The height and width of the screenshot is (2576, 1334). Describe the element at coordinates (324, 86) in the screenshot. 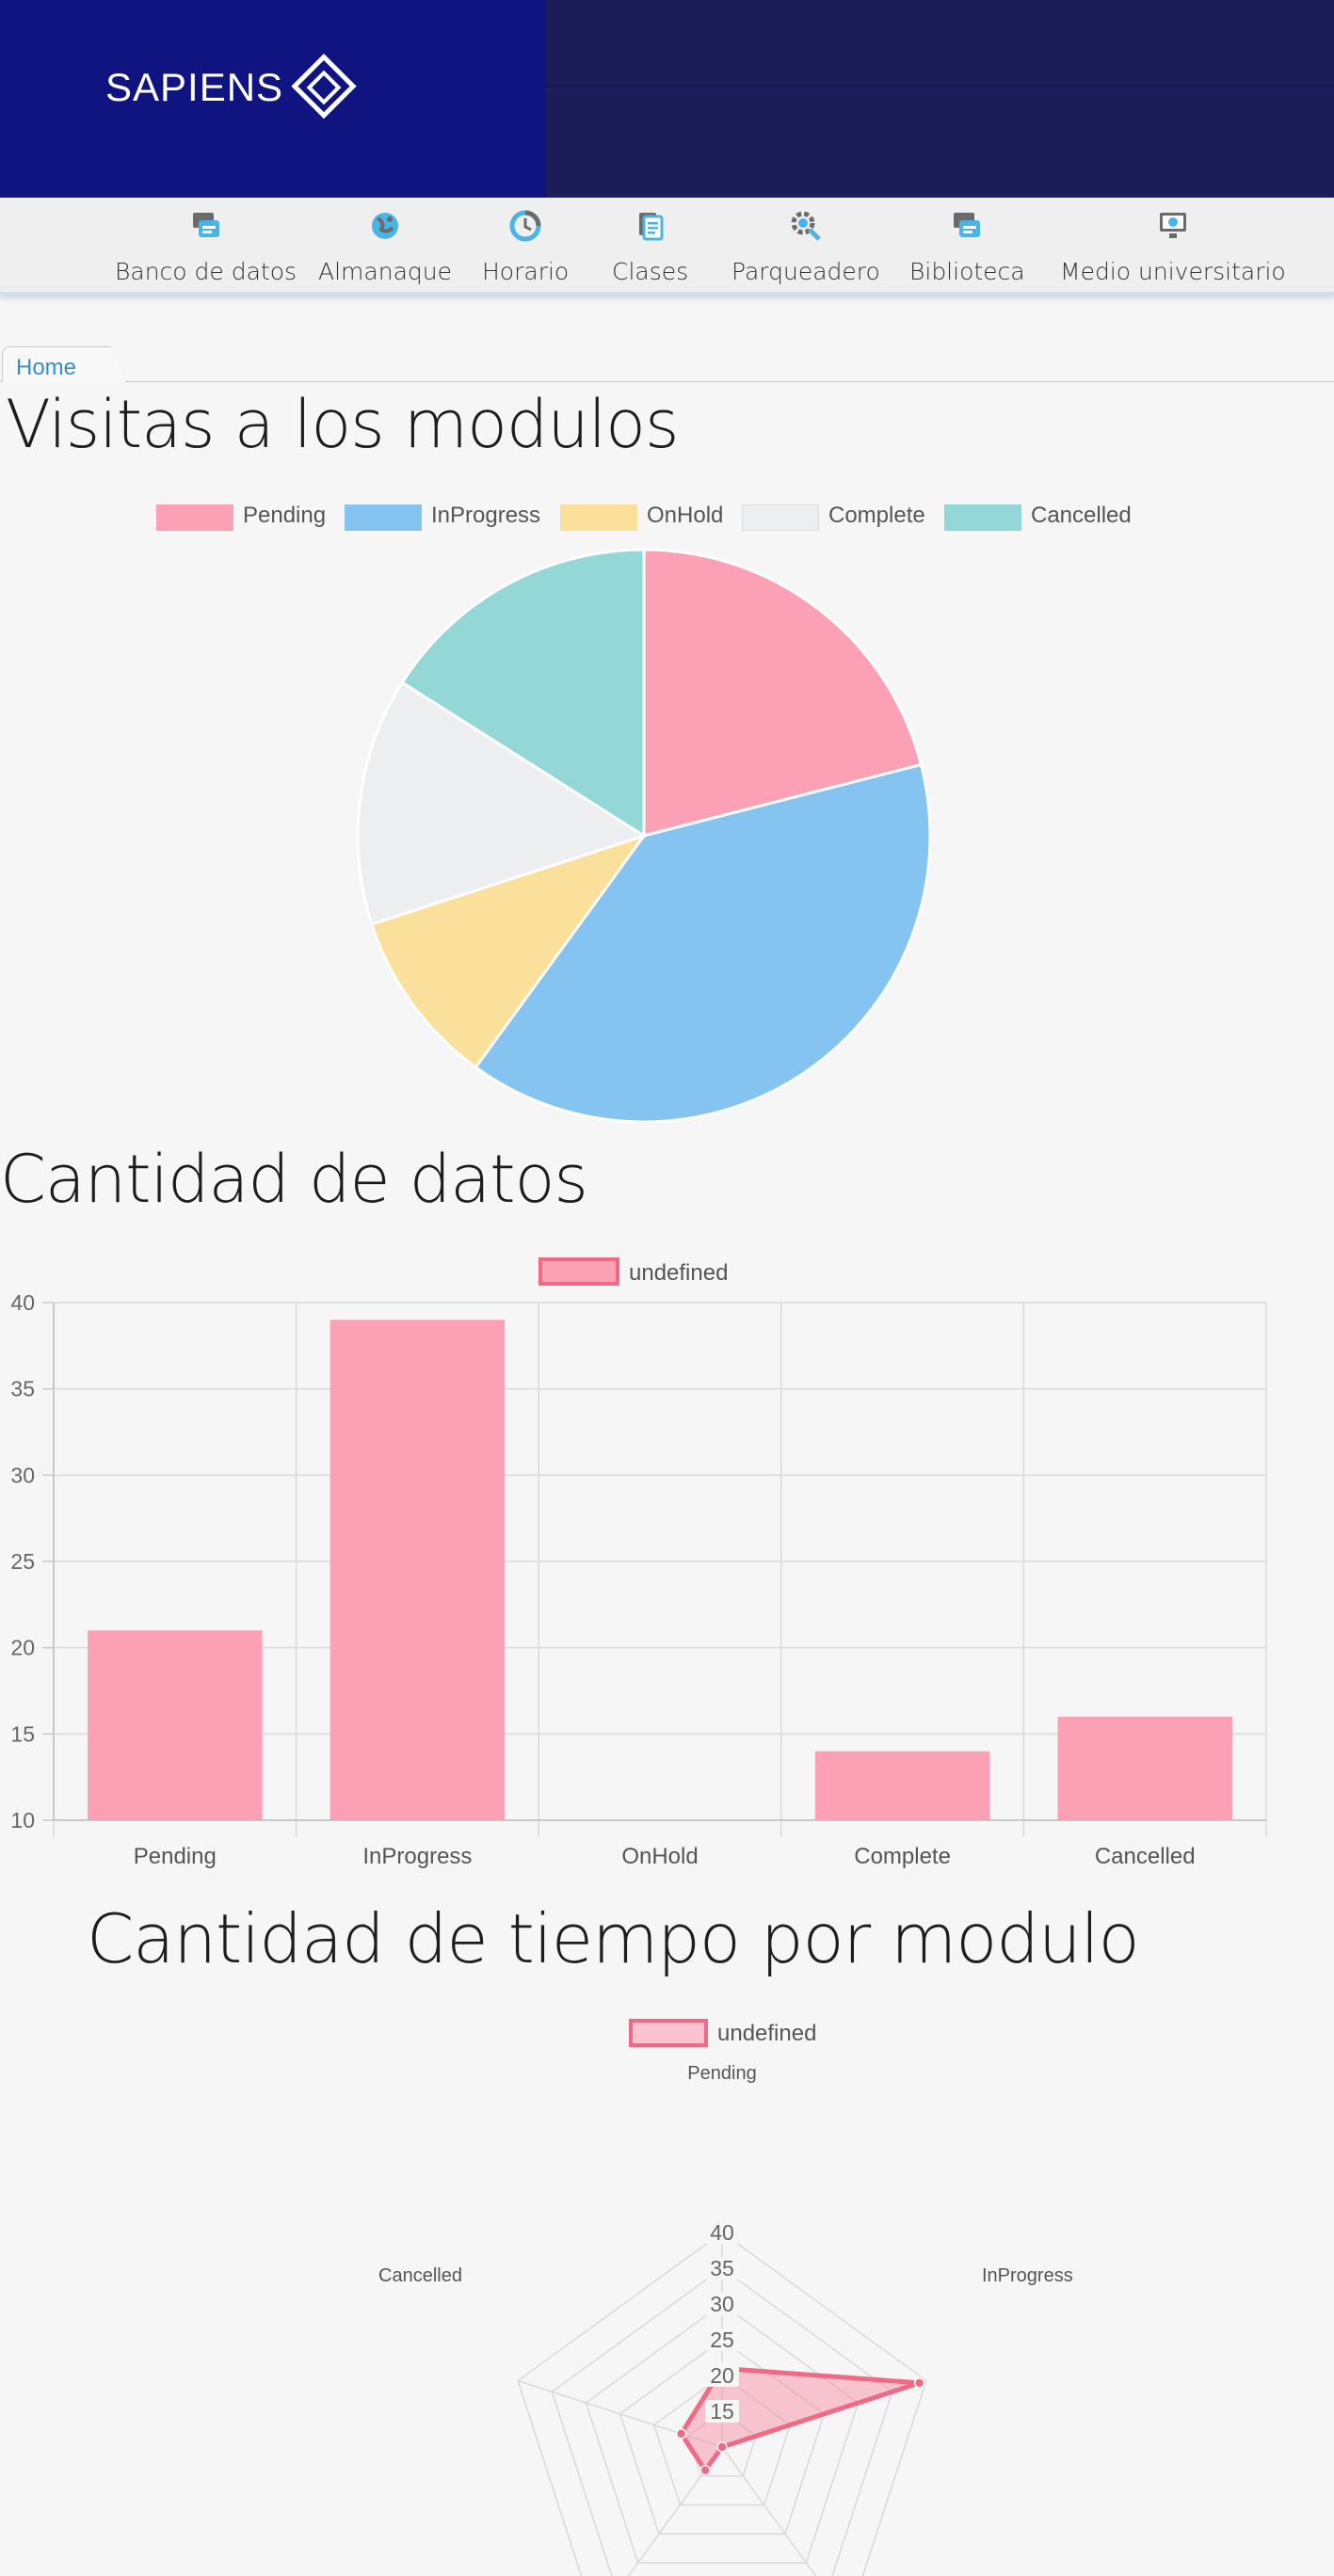

I see `diamond-logo-icon` at that location.